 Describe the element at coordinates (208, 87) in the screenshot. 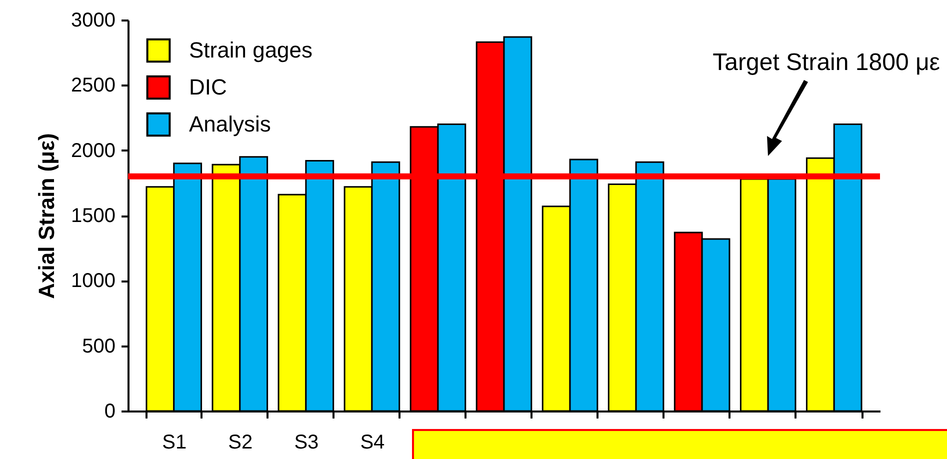

I see `legend-label: DIC` at that location.